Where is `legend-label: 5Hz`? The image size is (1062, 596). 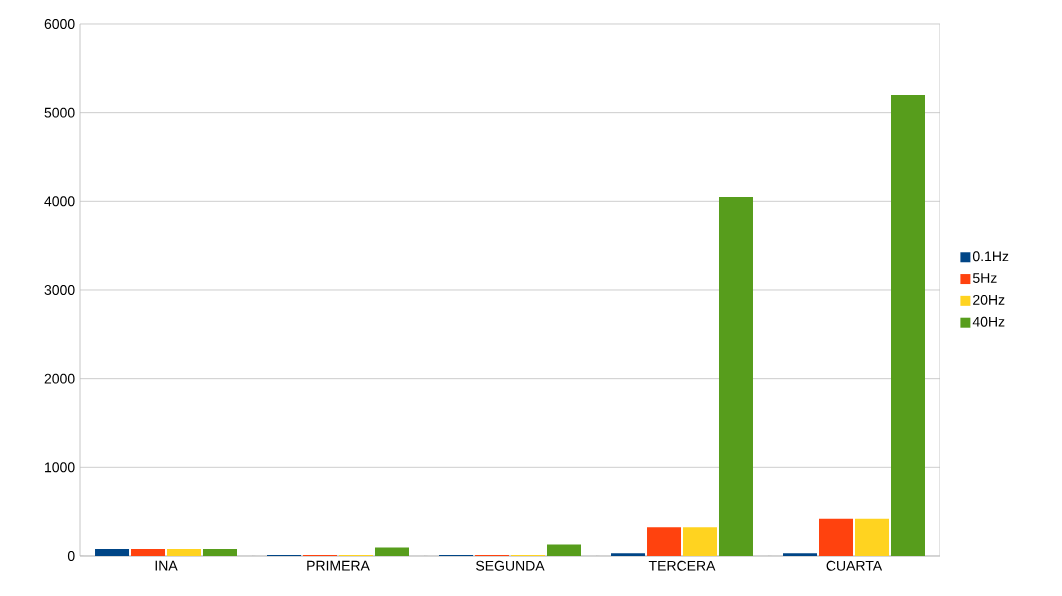 legend-label: 5Hz is located at coordinates (984, 278).